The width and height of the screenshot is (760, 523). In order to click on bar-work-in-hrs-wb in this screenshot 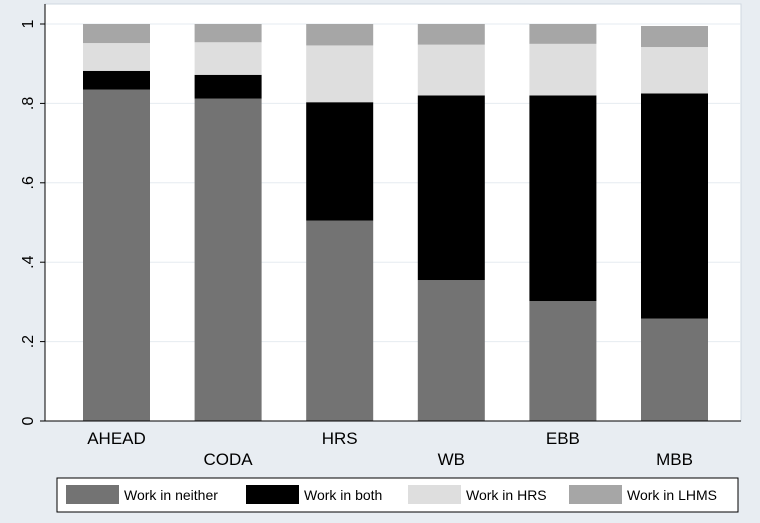, I will do `click(451, 70)`.